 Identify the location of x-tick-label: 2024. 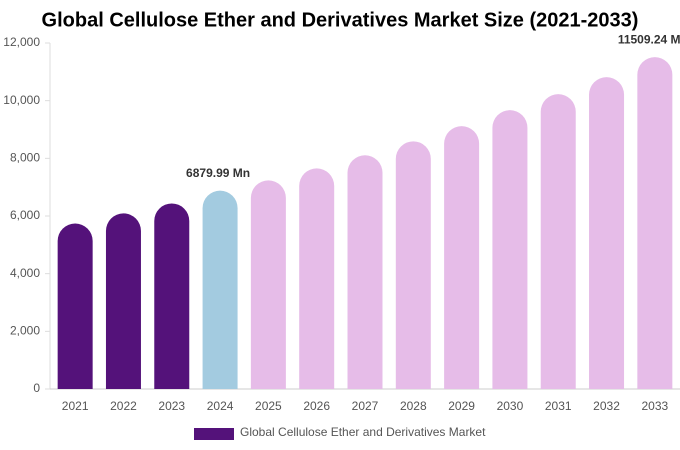
(220, 406).